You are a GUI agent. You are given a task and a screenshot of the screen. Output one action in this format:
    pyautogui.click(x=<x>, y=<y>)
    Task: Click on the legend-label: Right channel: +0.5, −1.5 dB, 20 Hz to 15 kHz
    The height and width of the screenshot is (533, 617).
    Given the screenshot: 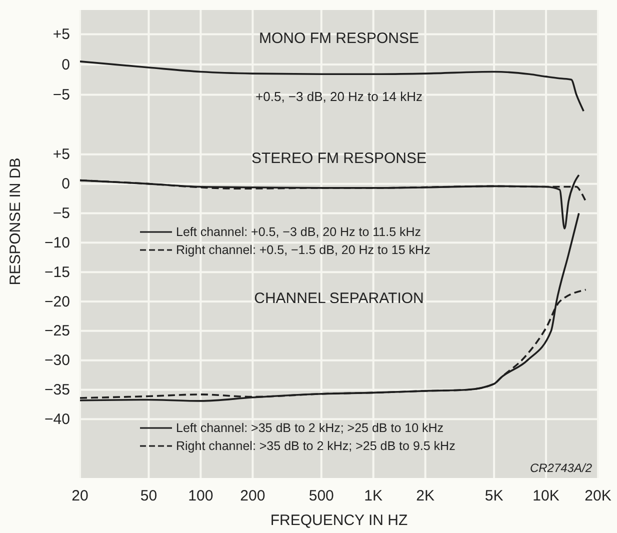 What is the action you would take?
    pyautogui.click(x=303, y=250)
    